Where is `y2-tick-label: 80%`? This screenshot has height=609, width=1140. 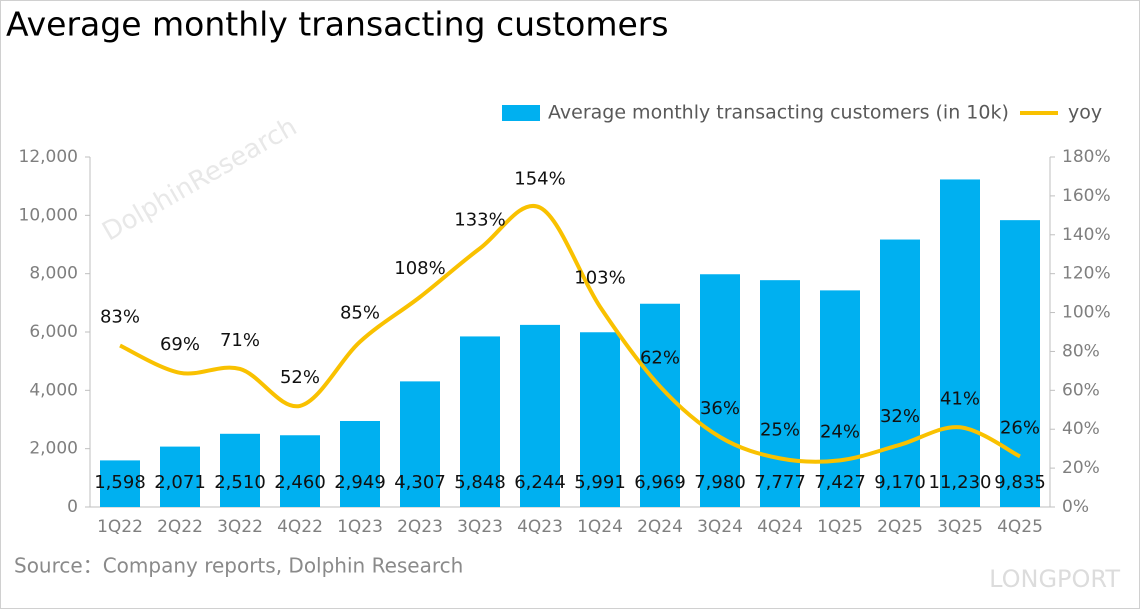 y2-tick-label: 80% is located at coordinates (1081, 351).